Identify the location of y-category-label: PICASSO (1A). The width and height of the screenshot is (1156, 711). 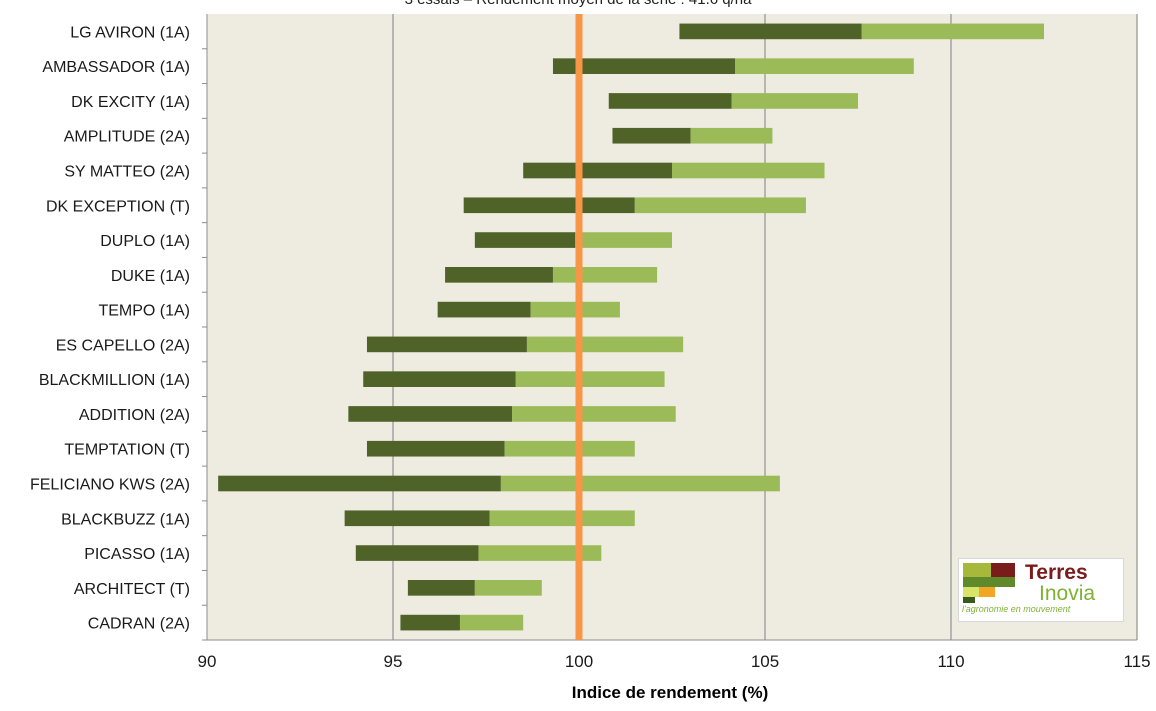
(137, 554).